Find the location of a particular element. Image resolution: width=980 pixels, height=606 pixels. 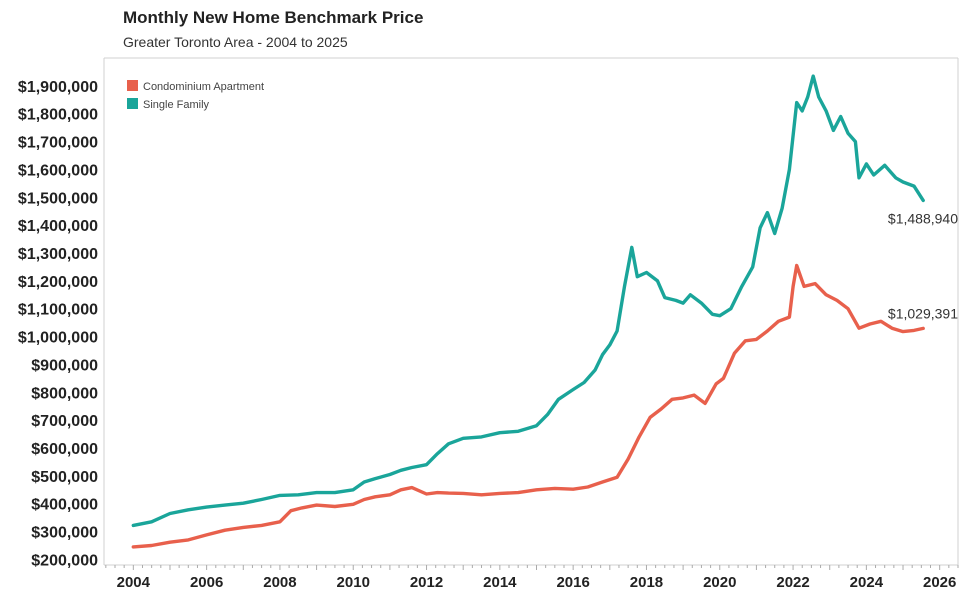

y-tick-label: $600,000 is located at coordinates (64, 449).